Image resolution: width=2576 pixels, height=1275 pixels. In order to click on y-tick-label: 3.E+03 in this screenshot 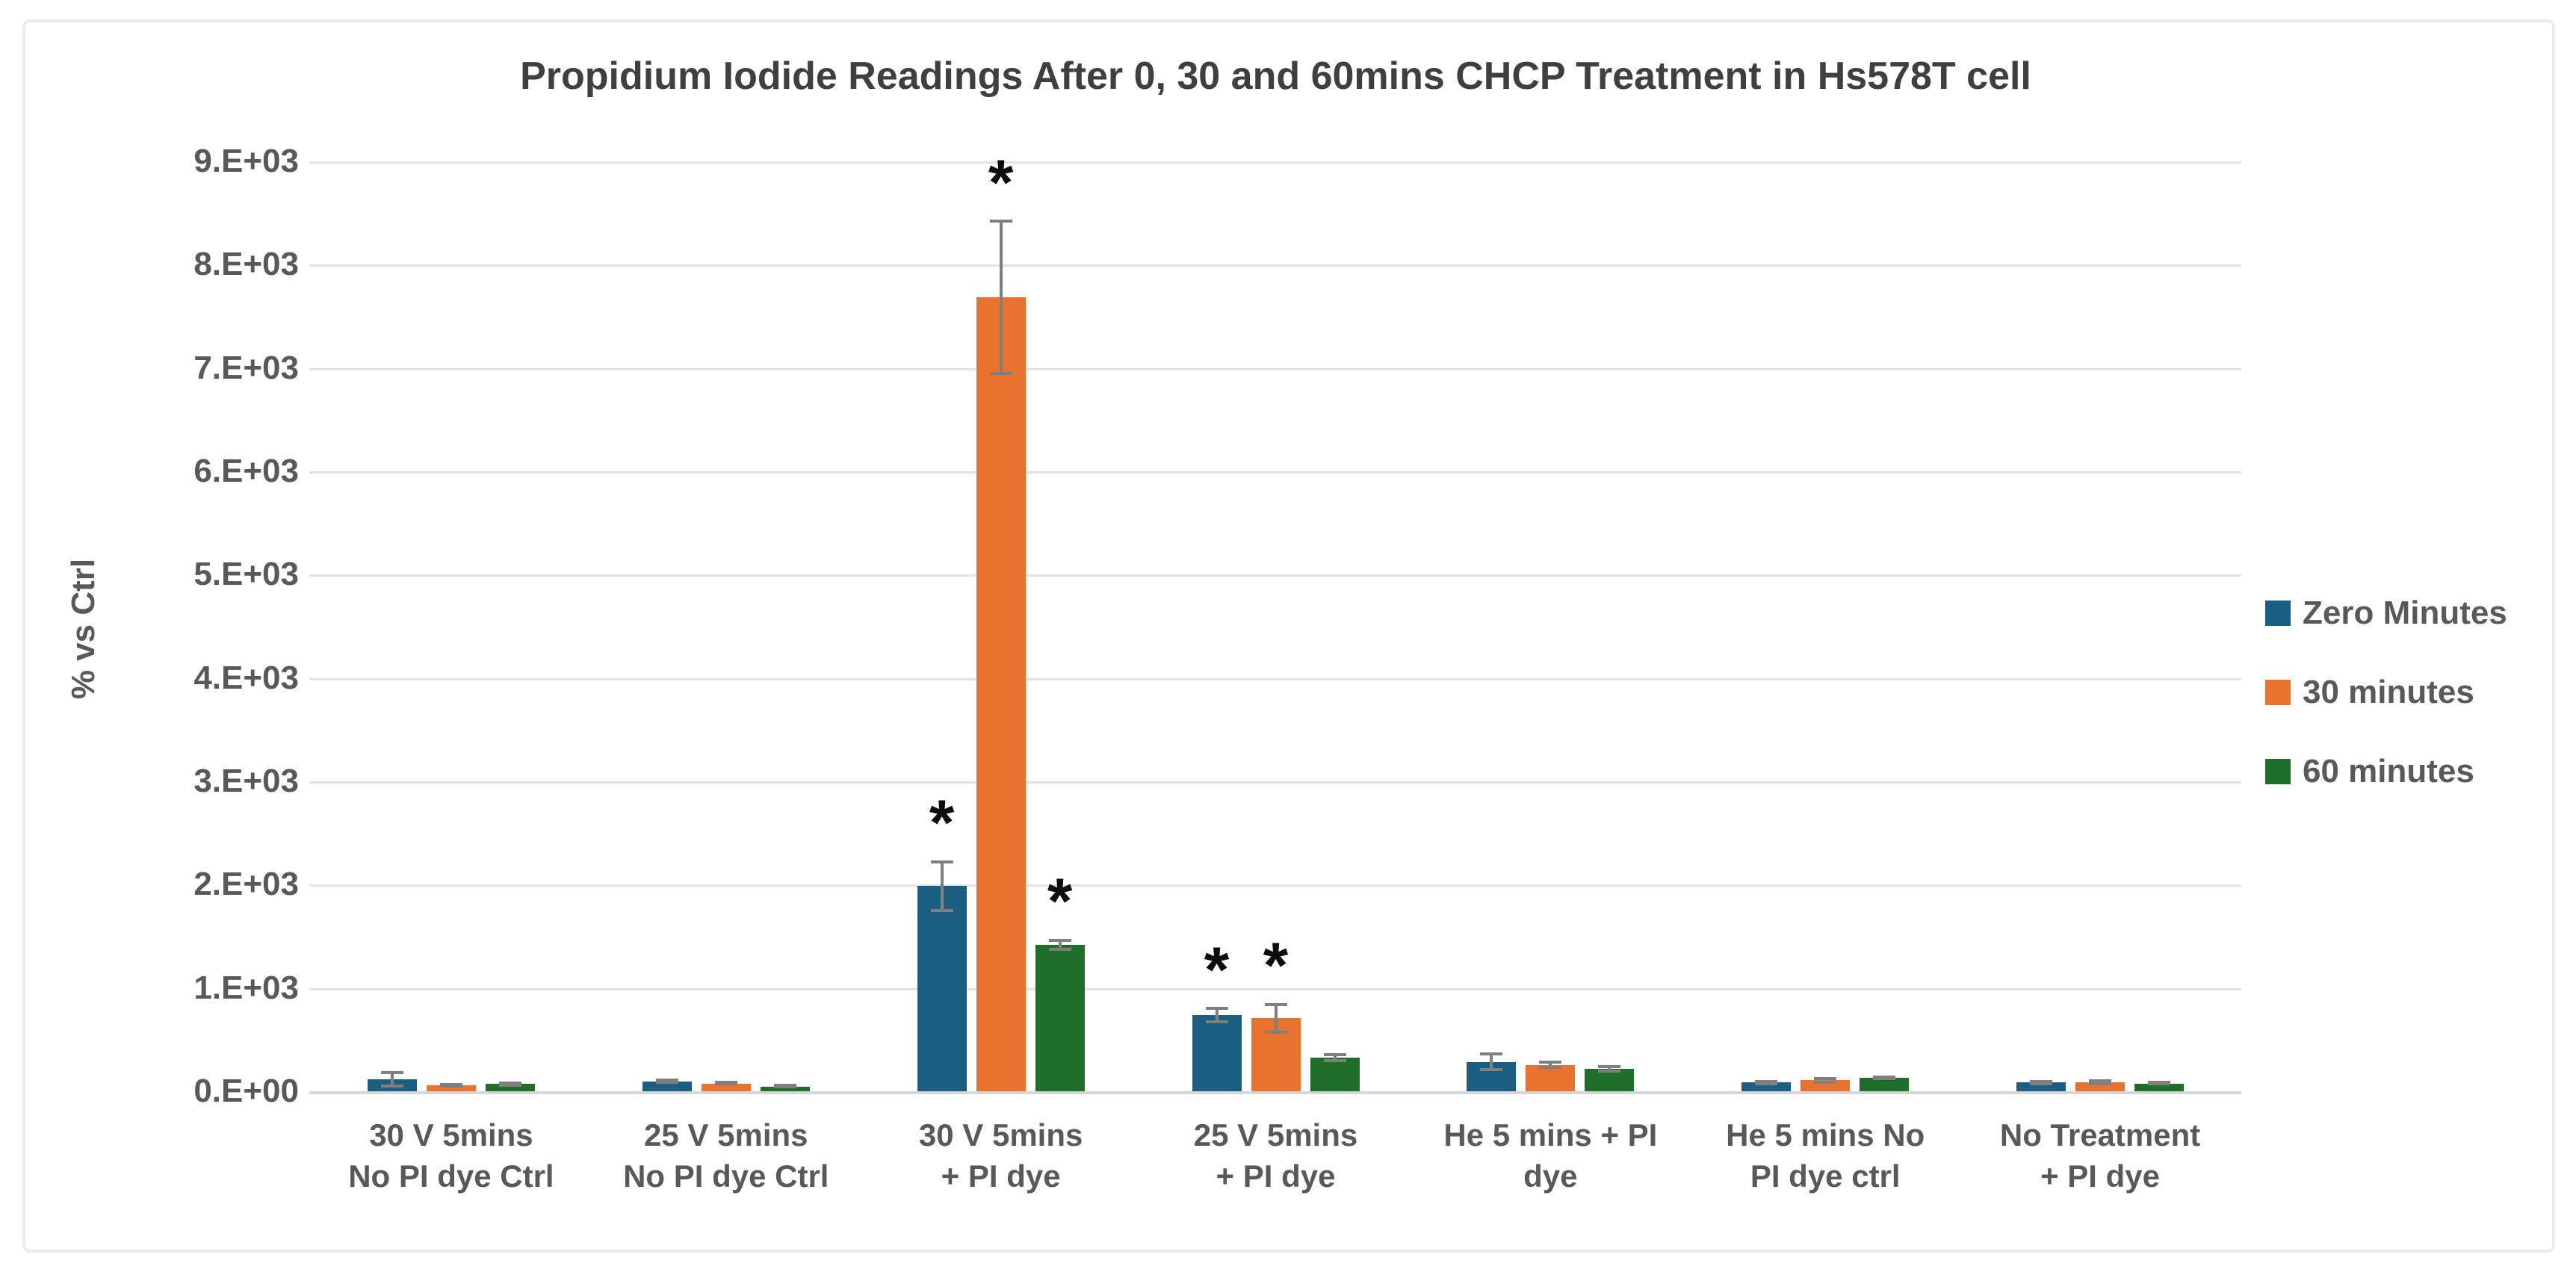, I will do `click(246, 781)`.